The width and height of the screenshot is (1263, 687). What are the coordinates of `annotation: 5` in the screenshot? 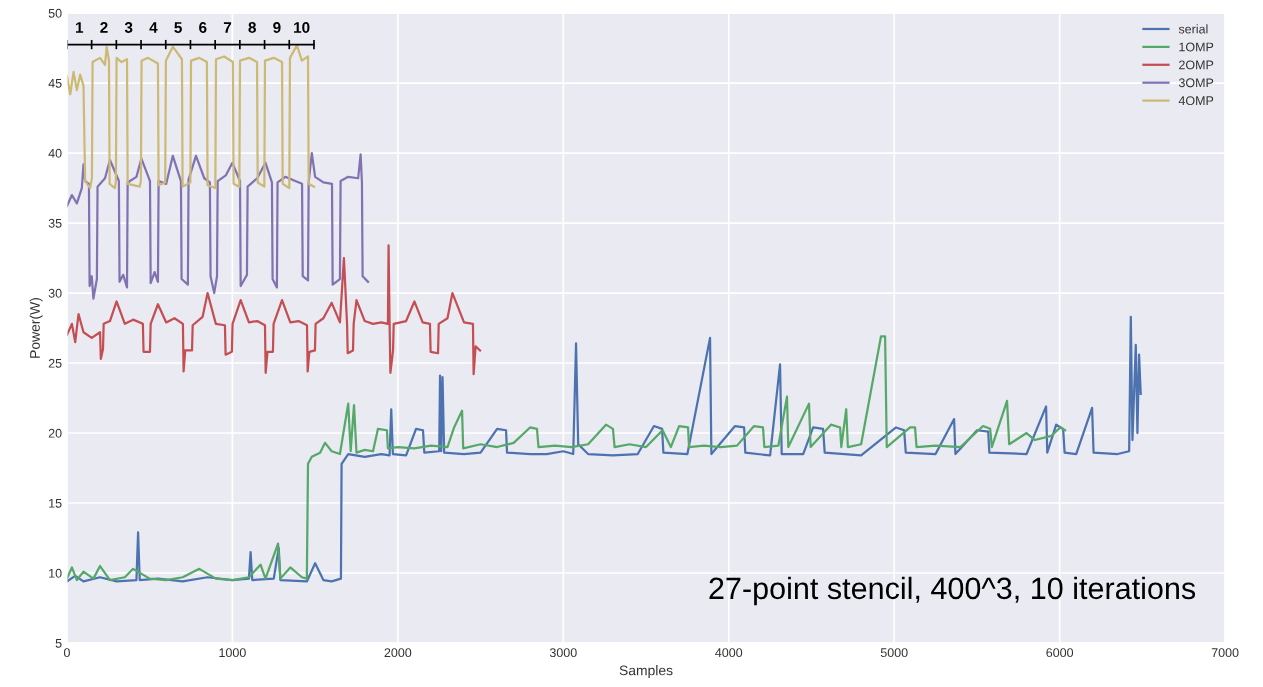 It's located at (178, 27).